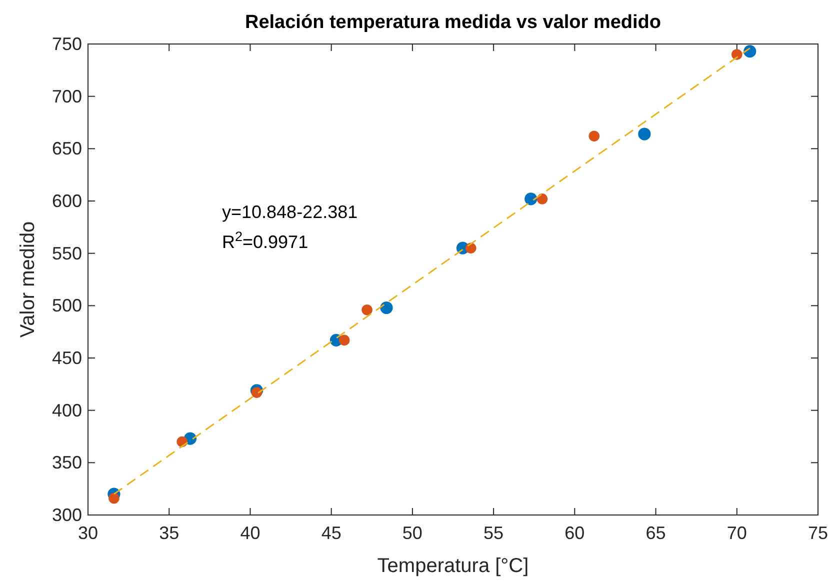 This screenshot has height=584, width=835. I want to click on y-tick-label: 700, so click(67, 96).